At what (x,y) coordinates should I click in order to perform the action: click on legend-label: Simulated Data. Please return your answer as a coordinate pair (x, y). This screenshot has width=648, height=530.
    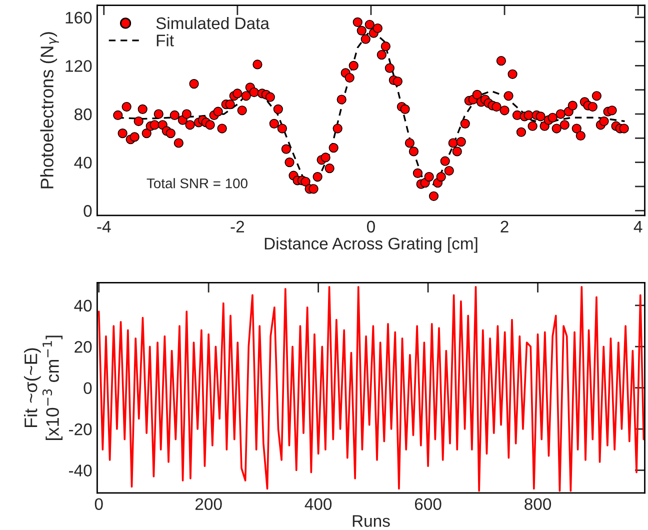
    Looking at the image, I should click on (213, 23).